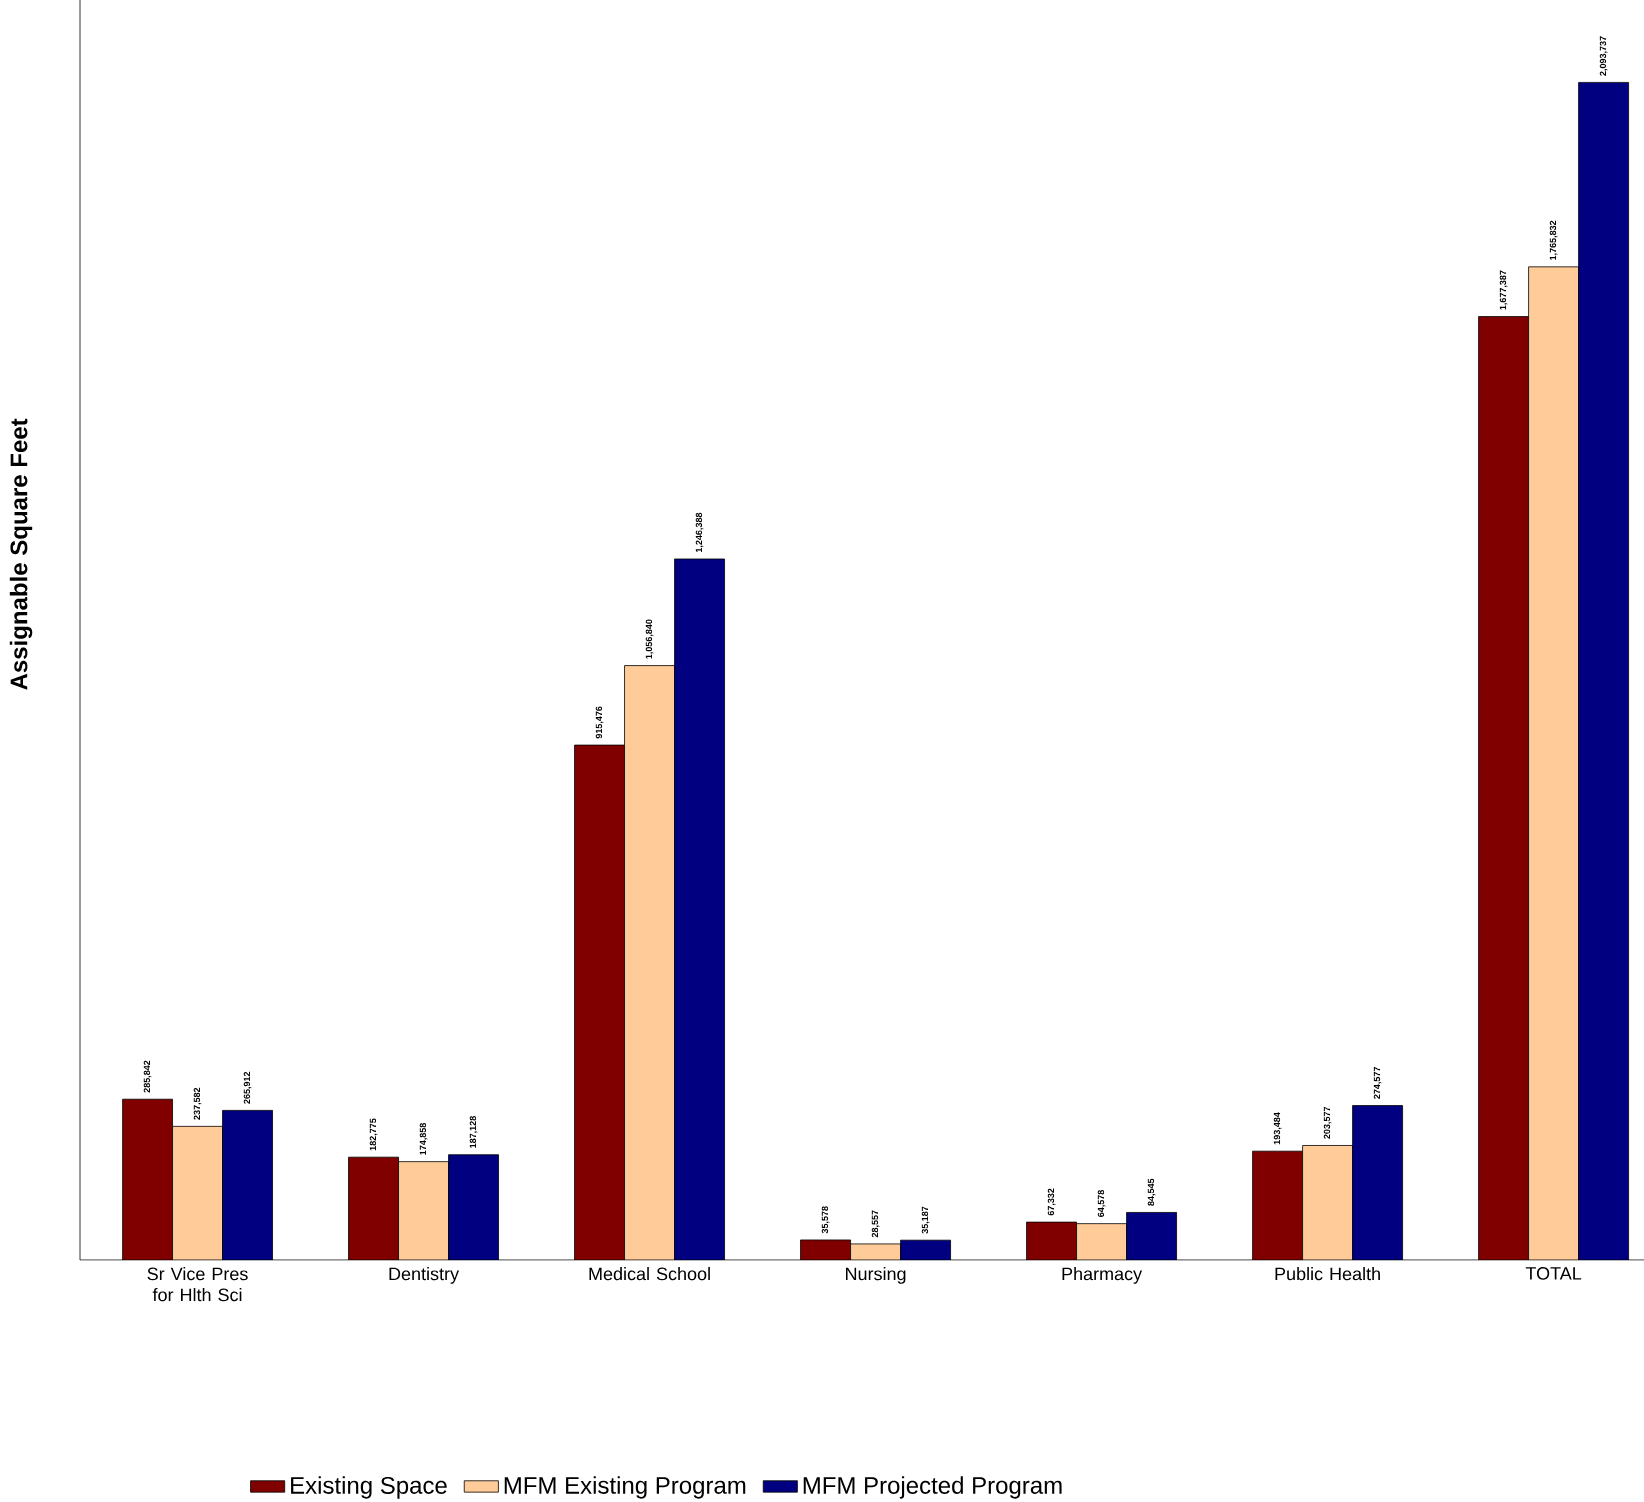 The width and height of the screenshot is (1644, 1502). What do you see at coordinates (1327, 1274) in the screenshot?
I see `x-tick-label: Public Health` at bounding box center [1327, 1274].